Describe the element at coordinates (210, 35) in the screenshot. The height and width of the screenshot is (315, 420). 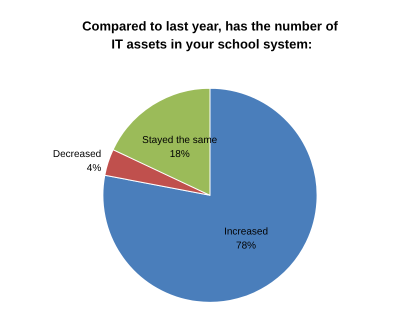
I see `chart-title: Compared to last year, has the number of IT assets in your school system:` at that location.